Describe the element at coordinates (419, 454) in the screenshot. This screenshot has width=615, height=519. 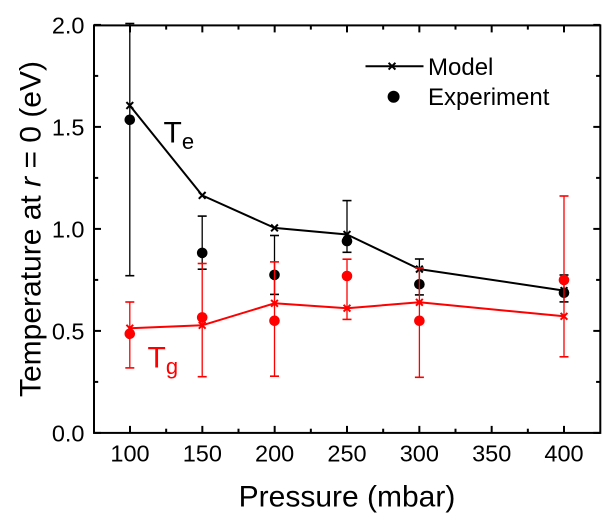
I see `svg-text: 300` at that location.